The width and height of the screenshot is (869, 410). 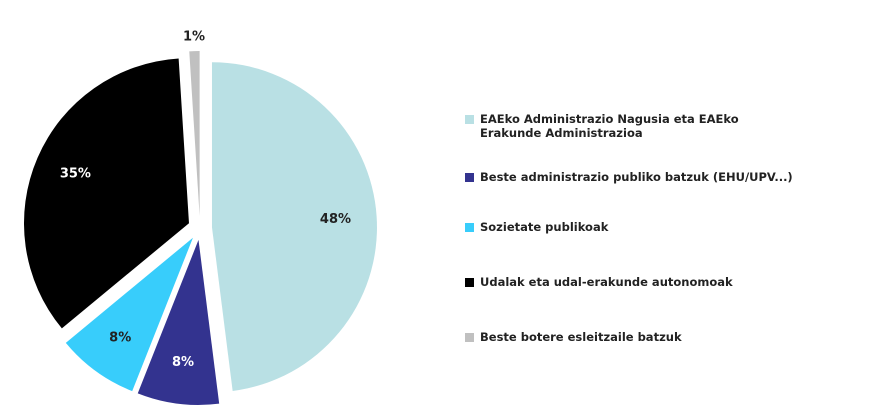 What do you see at coordinates (194, 37) in the screenshot?
I see `data-label: 1%` at bounding box center [194, 37].